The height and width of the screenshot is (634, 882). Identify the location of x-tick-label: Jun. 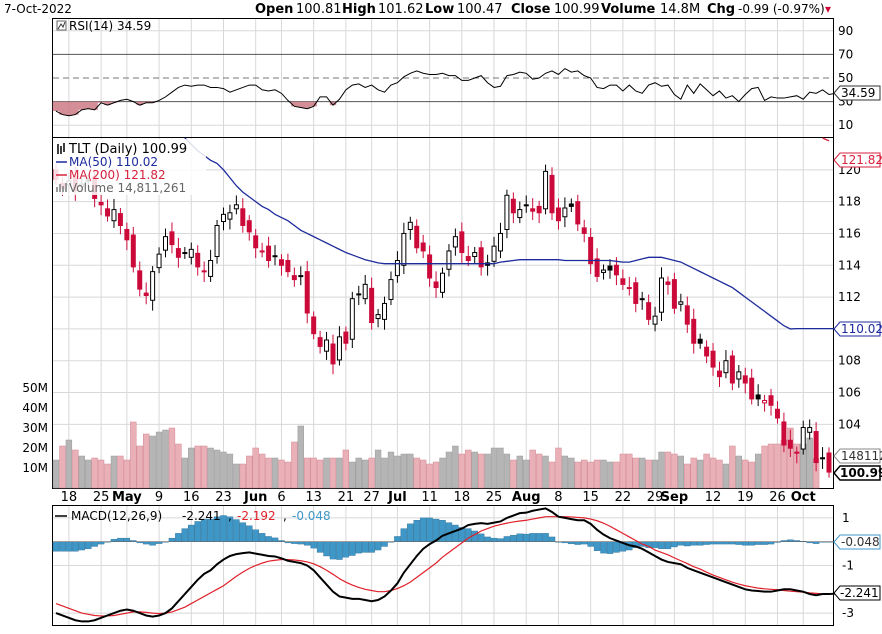
(255, 497).